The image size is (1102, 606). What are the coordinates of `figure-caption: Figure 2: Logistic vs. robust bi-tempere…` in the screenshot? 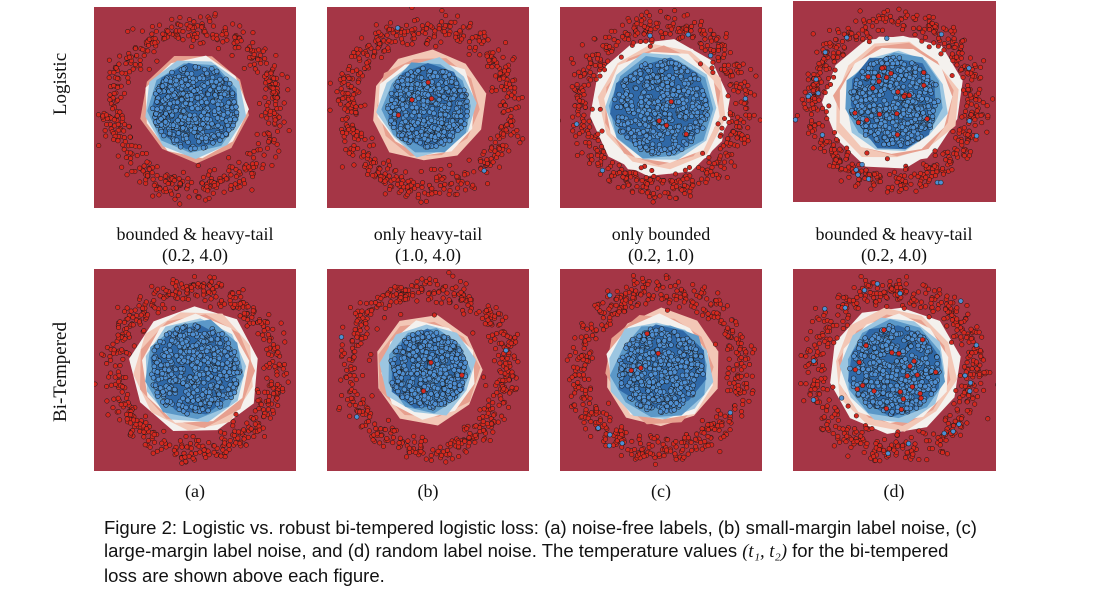 It's located at (544, 551).